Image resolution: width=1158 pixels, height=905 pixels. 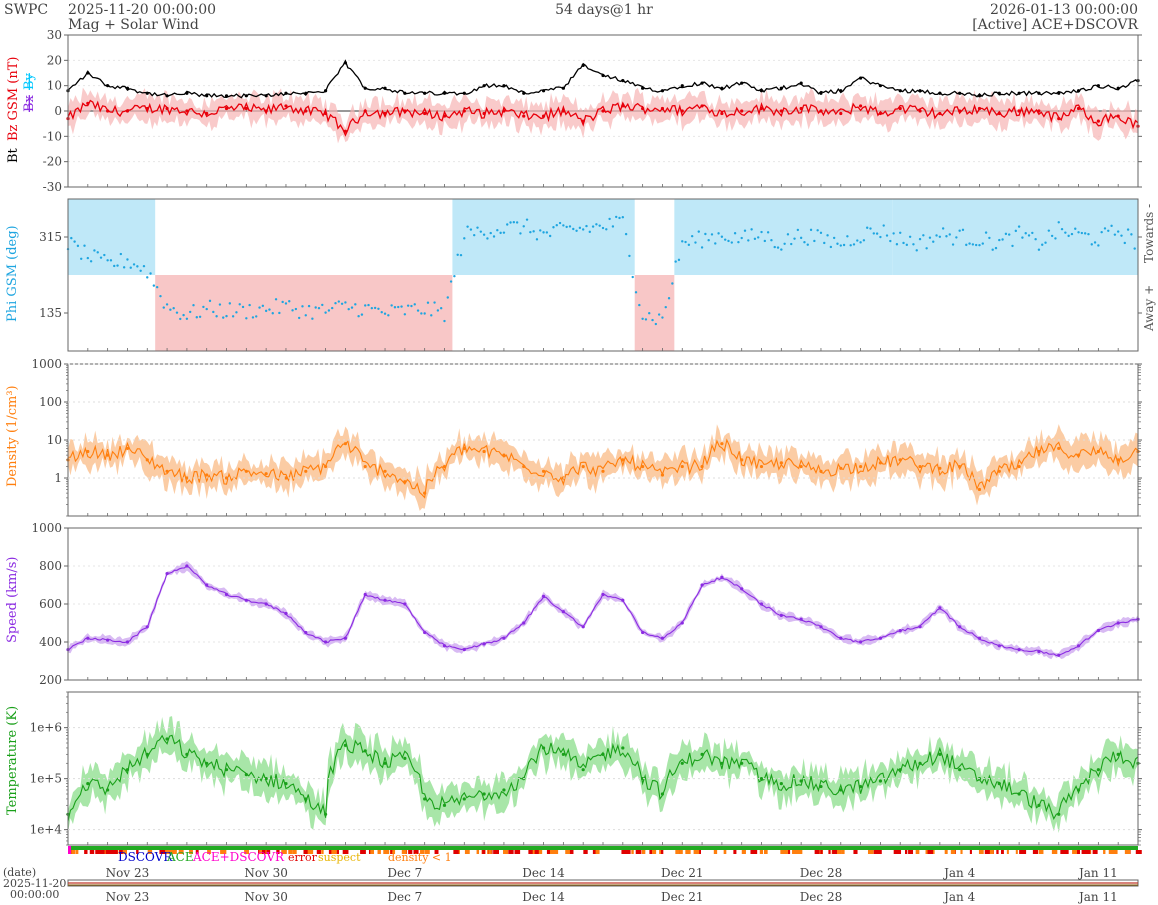 I want to click on temperature-ytick-label: 1e+5, so click(x=46, y=779).